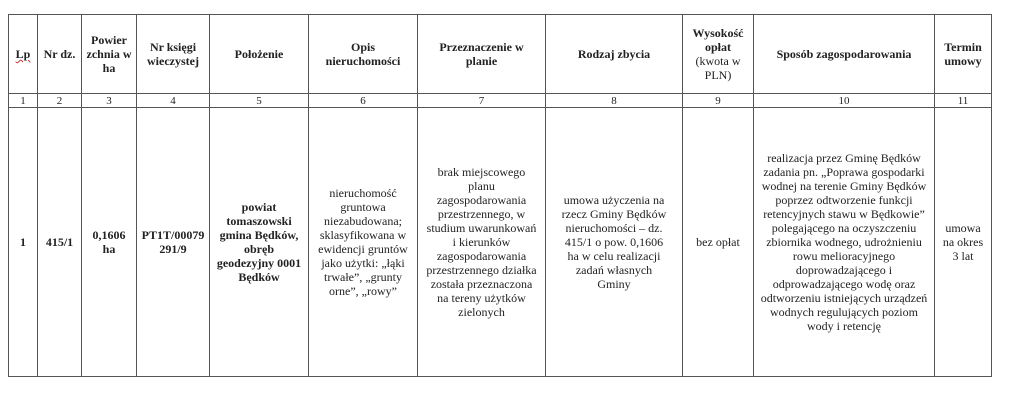 The image size is (1024, 406). What do you see at coordinates (259, 54) in the screenshot?
I see `header-polozenie: Położenie` at bounding box center [259, 54].